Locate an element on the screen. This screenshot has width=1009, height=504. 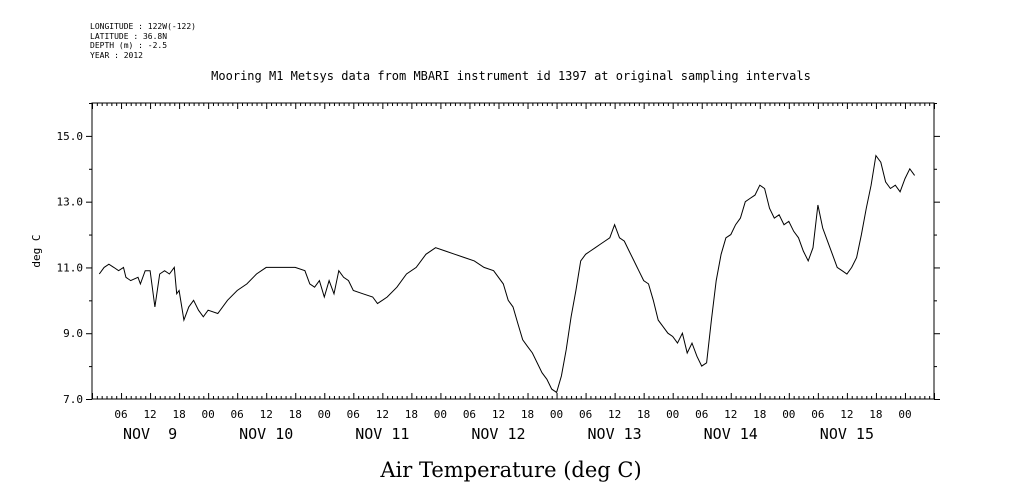
longitude-label: LONGITUDE : 122W(-122) is located at coordinates (143, 26).